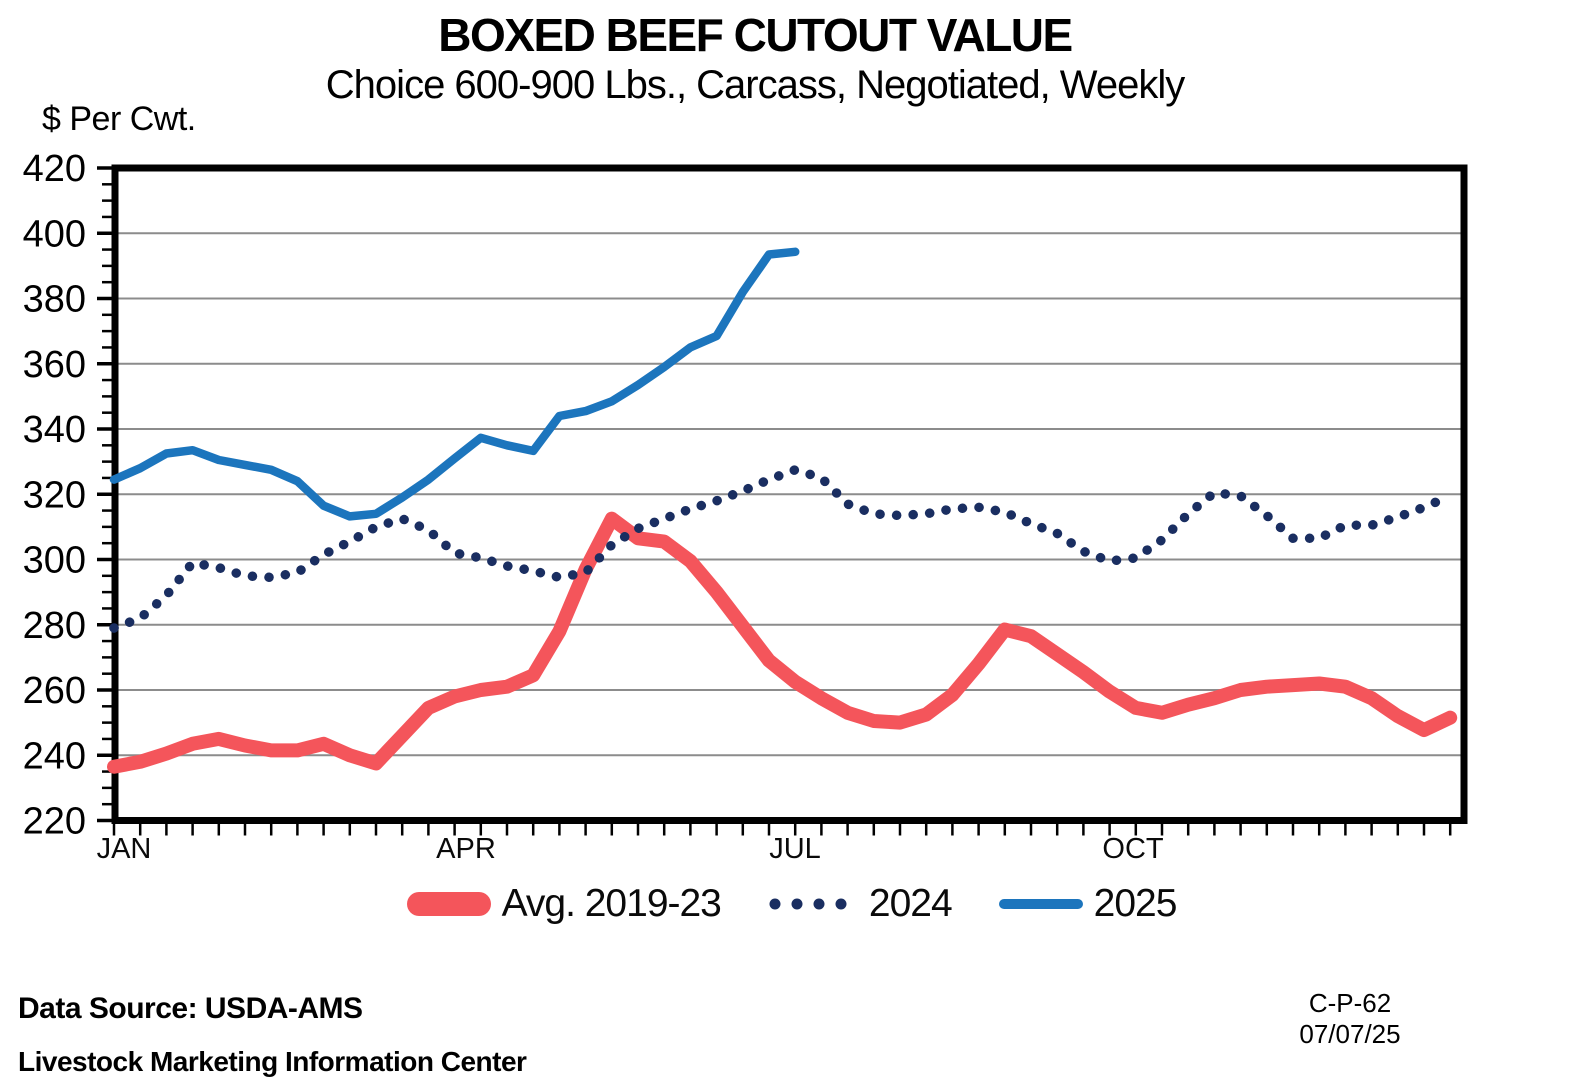 This screenshot has height=1090, width=1582. What do you see at coordinates (54, 495) in the screenshot?
I see `y-axis-label-320: 320` at bounding box center [54, 495].